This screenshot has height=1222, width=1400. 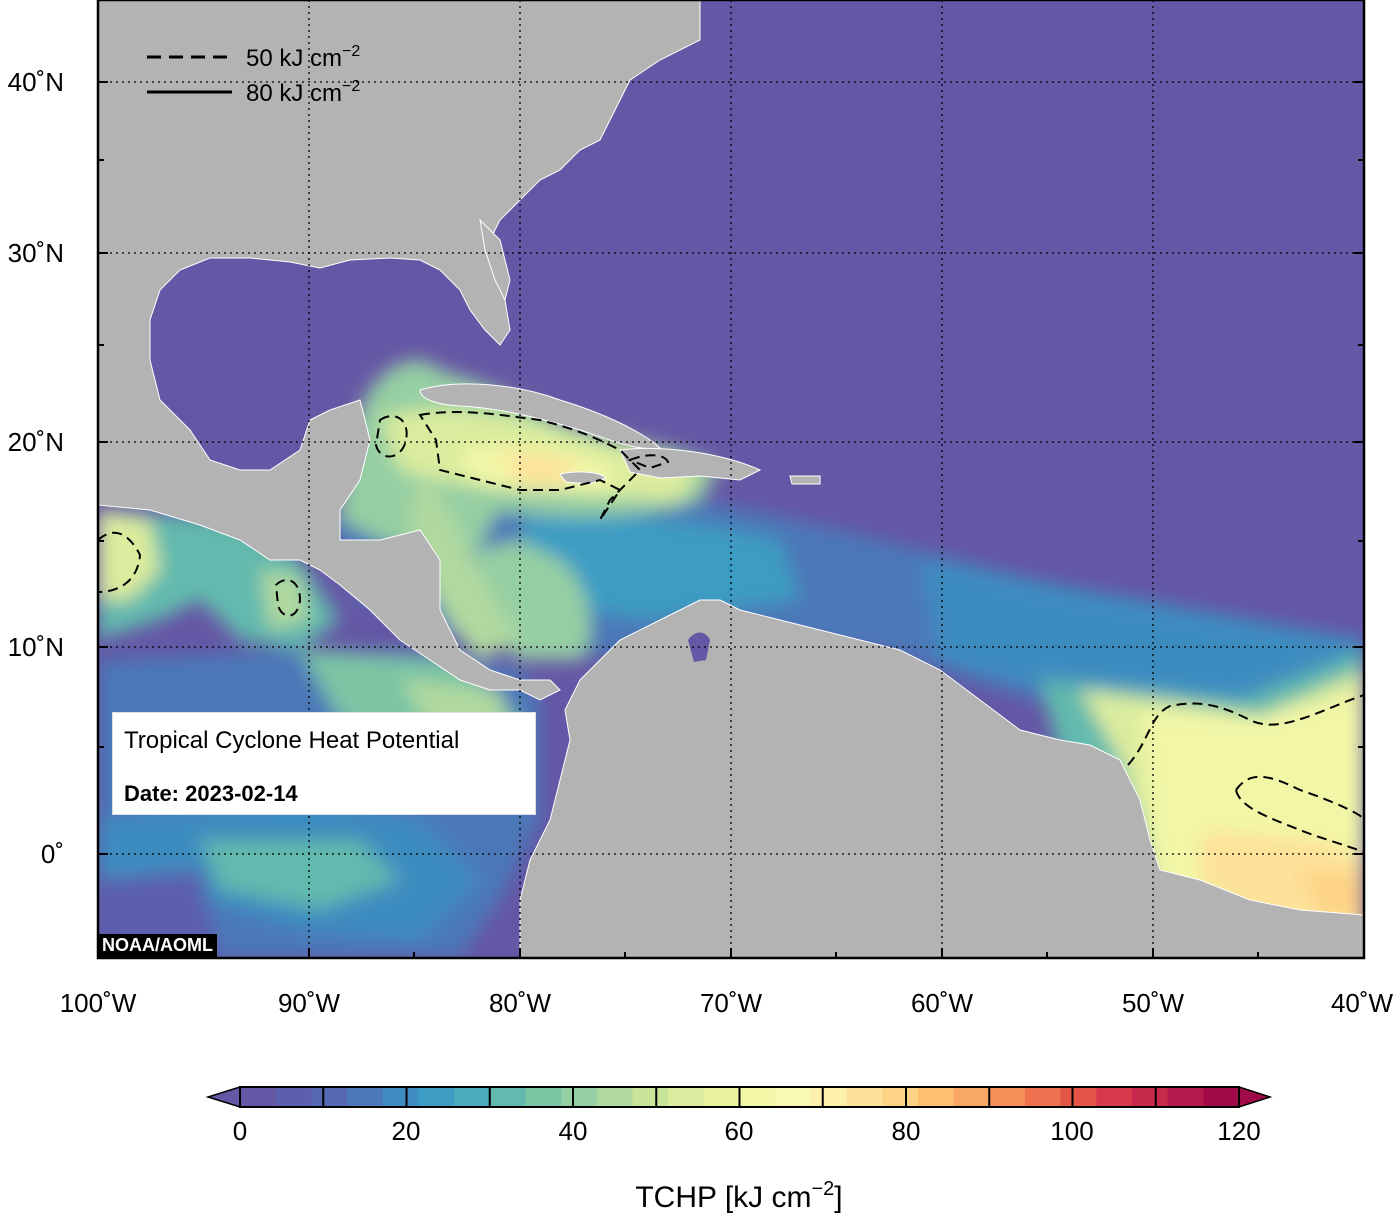 I want to click on lat-label: 30˚N, so click(x=36, y=253).